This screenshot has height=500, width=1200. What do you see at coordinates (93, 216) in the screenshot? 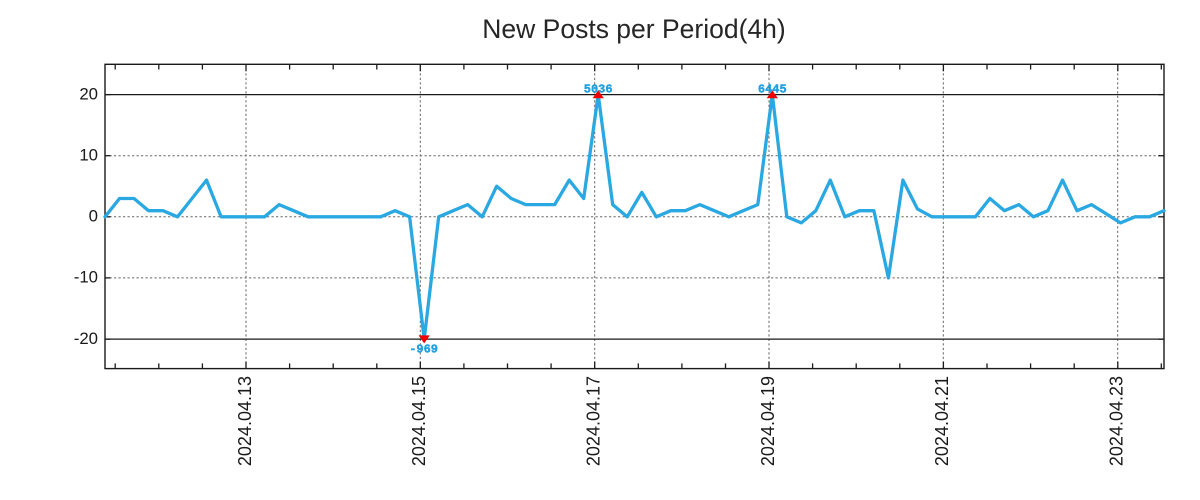
I see `svg-text: 0` at bounding box center [93, 216].